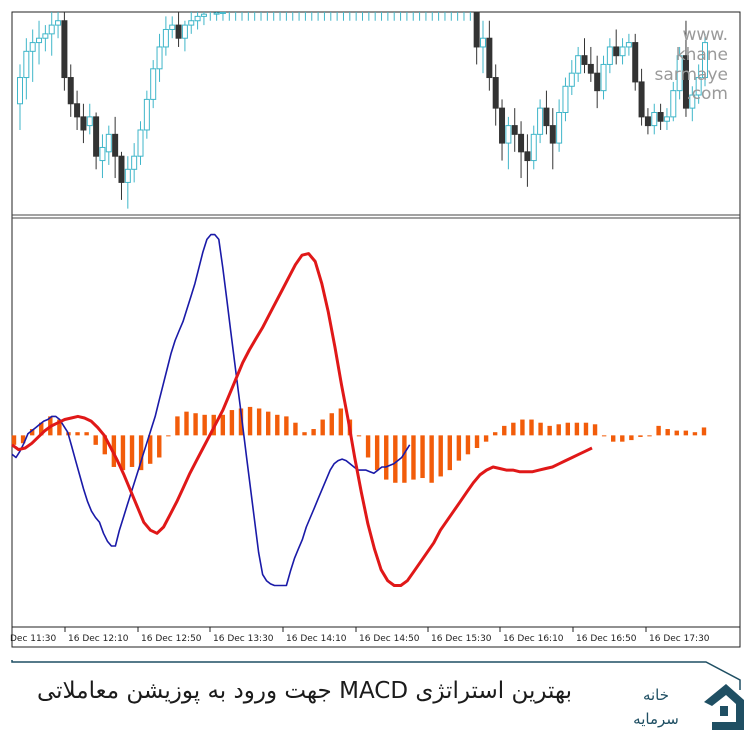  I want to click on time-tick-label: 16 Dec 16:50, so click(606, 639).